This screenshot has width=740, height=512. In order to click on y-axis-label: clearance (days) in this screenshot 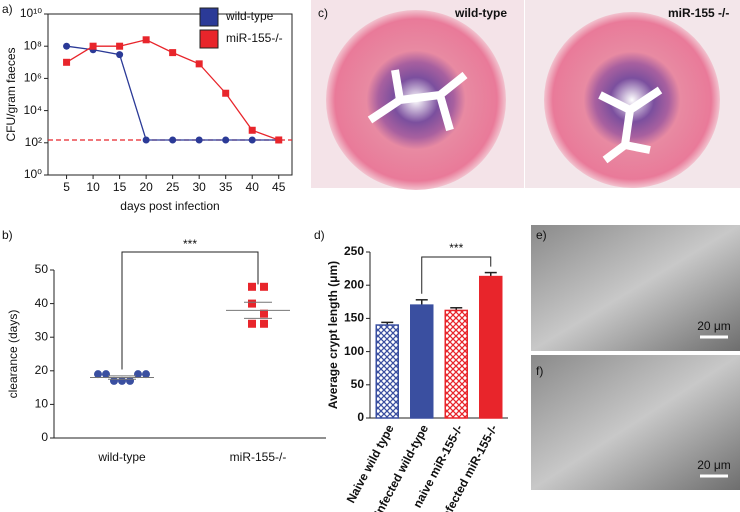, I will do `click(13, 354)`.